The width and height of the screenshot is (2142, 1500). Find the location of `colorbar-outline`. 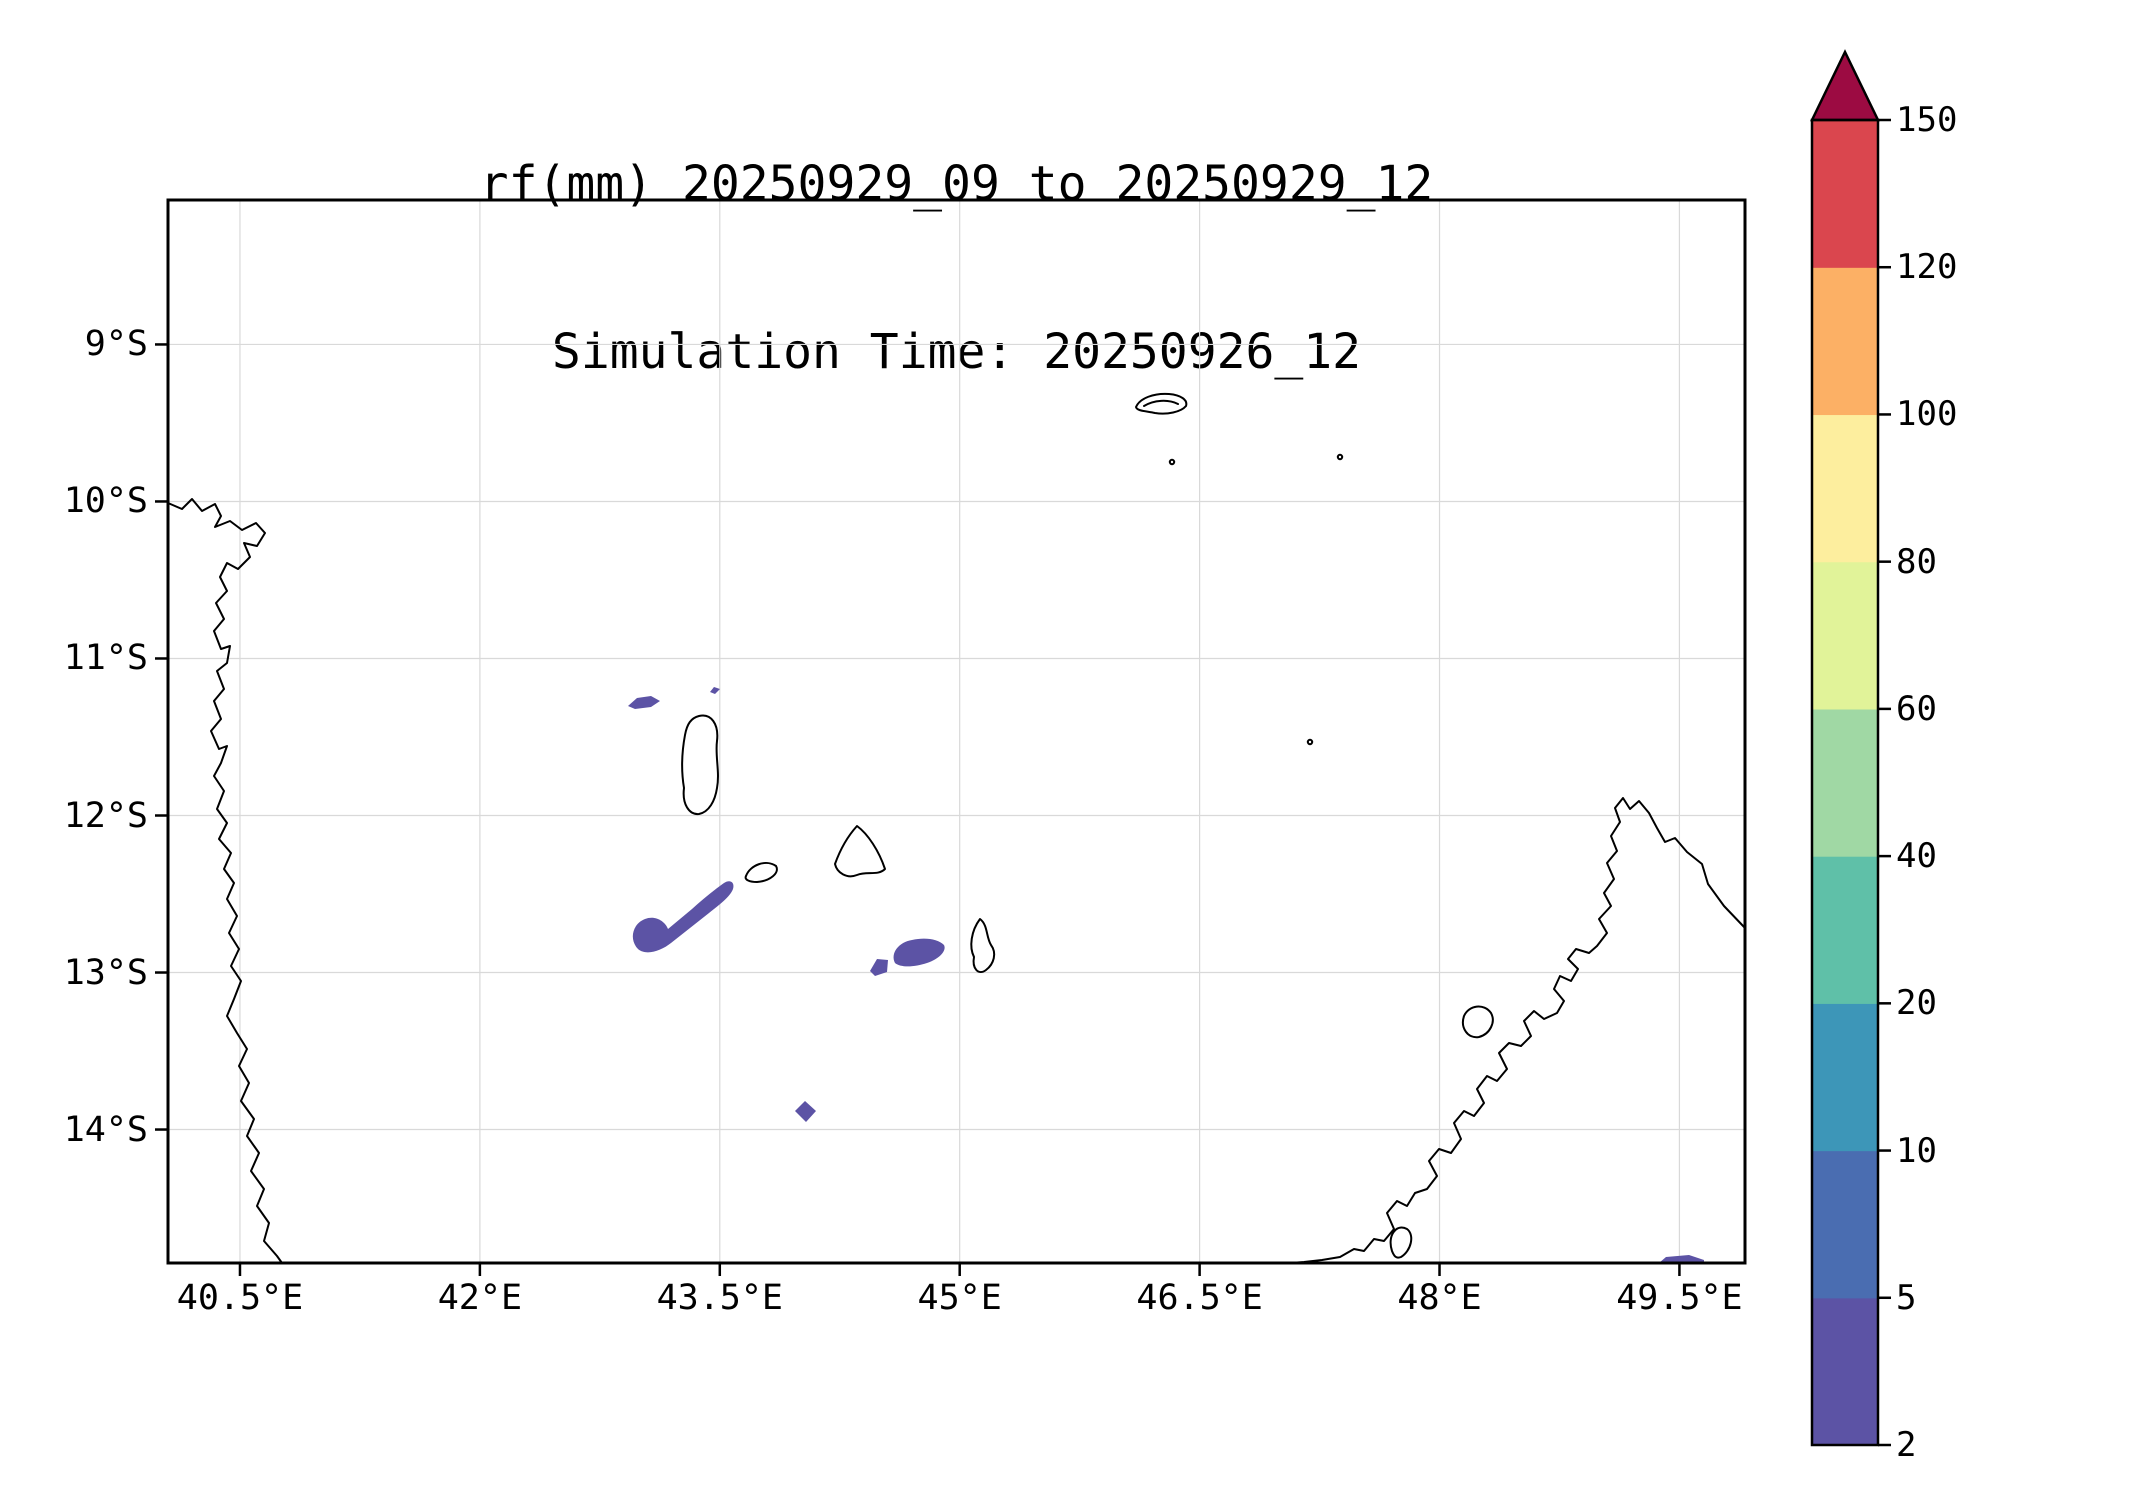

colorbar-outline is located at coordinates (1845, 782).